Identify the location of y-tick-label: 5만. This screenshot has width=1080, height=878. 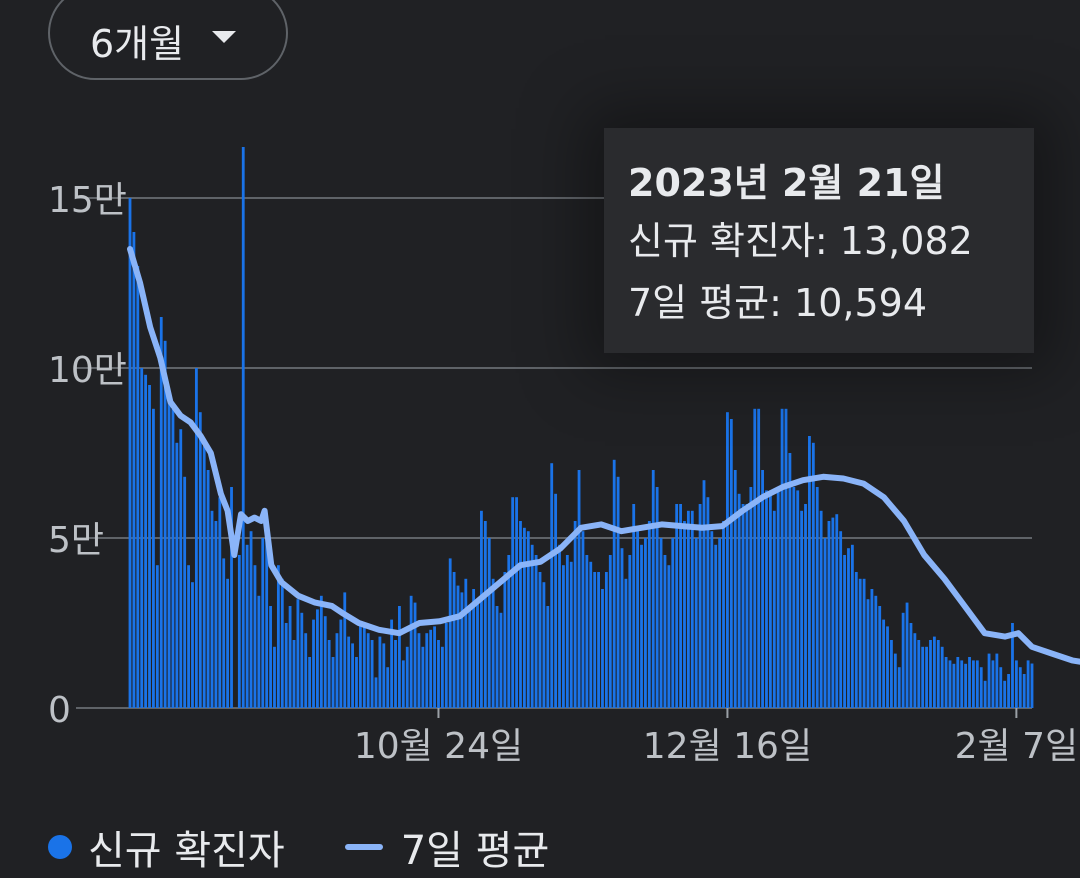
(76, 540).